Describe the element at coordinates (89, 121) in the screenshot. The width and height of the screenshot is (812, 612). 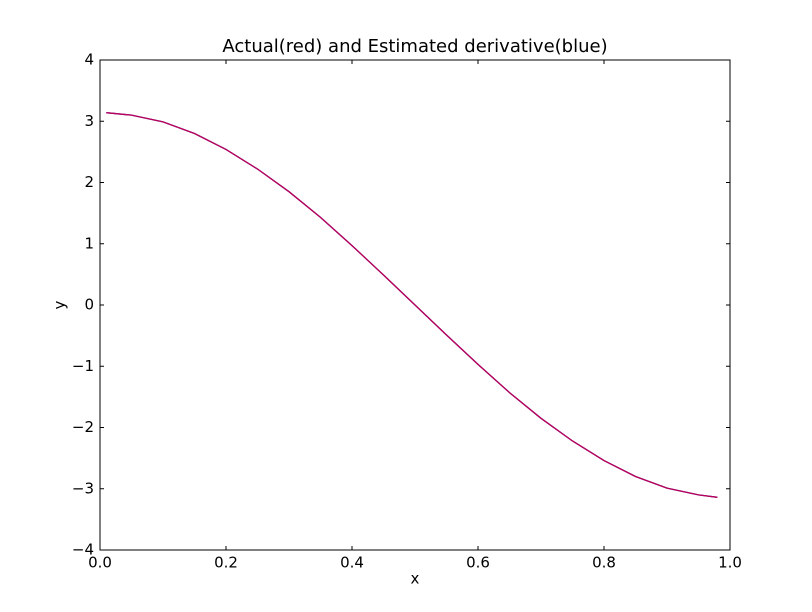
I see `y-tick-label: 3` at that location.